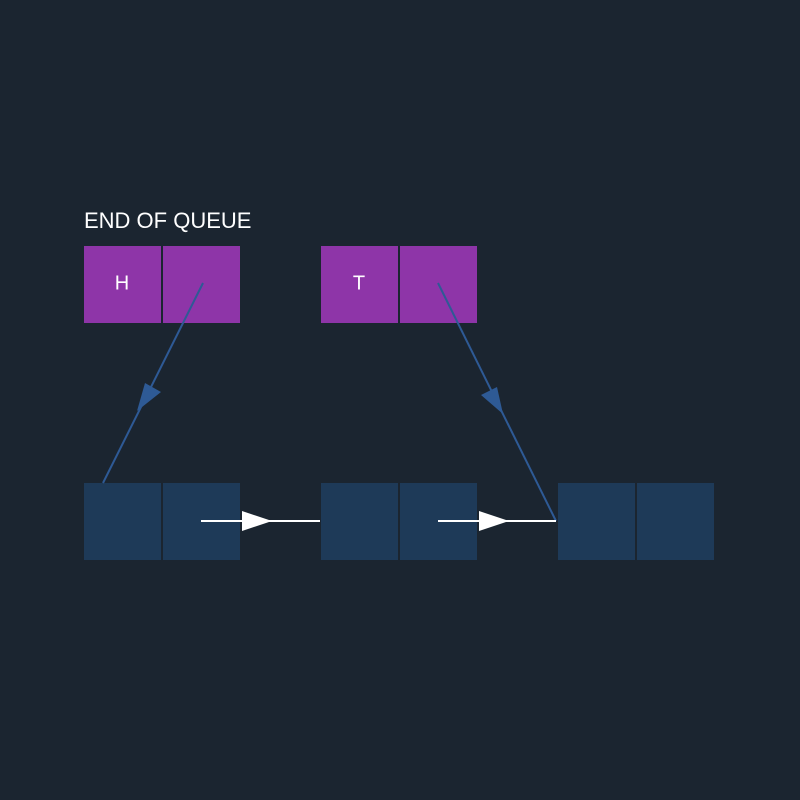 The height and width of the screenshot is (800, 800). I want to click on tail-label-cell, so click(359, 284).